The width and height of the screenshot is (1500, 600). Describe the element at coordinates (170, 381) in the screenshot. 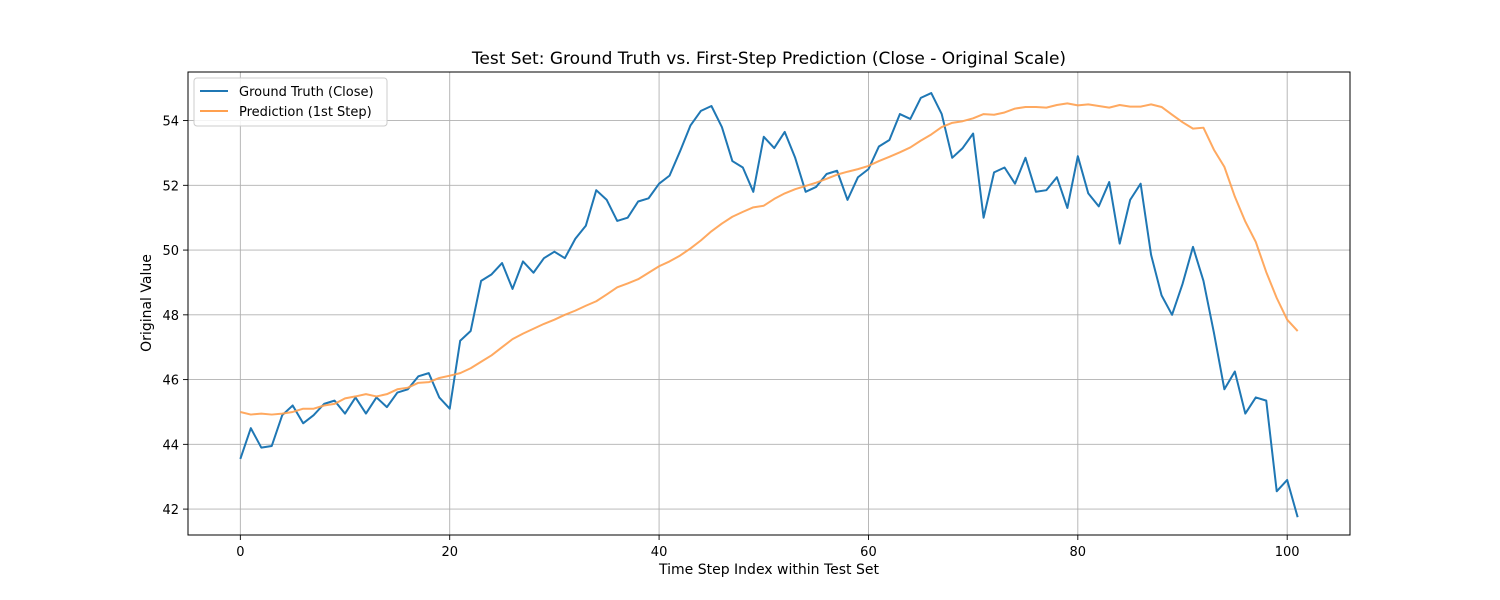

I see `y-tick-label: 46` at that location.